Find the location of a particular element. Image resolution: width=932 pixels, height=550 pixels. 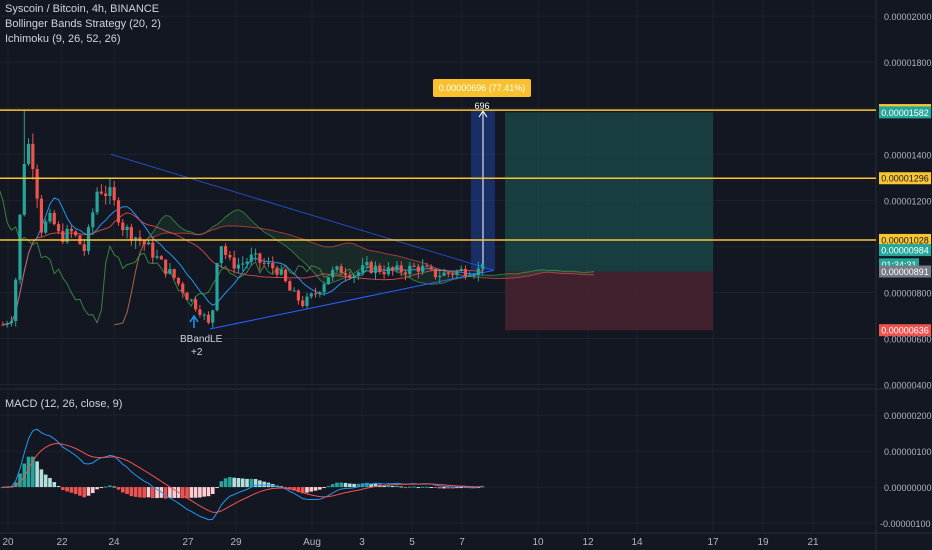

ichimoku-legend: Ichimoku (9, 26, 52, 26) is located at coordinates (63, 39).